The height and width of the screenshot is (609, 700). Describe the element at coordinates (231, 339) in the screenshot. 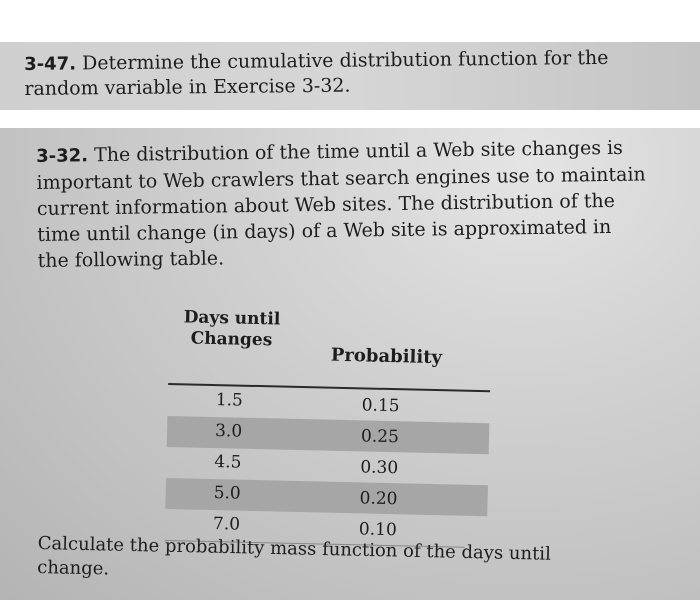

I see `header-days-line-2: Changes` at that location.